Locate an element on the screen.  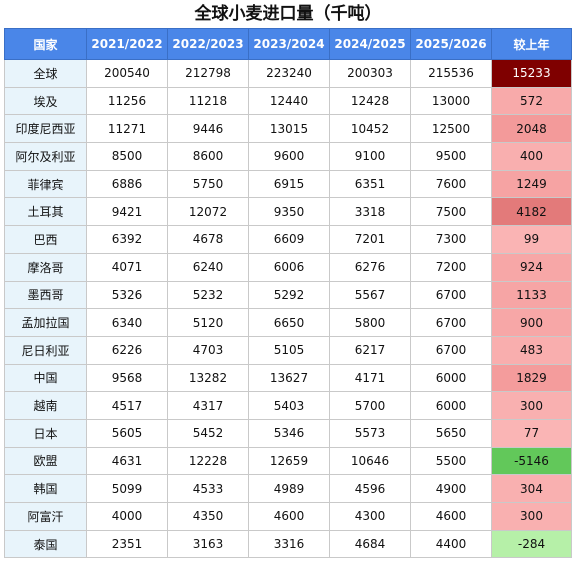
value-cell: 4517 is located at coordinates (127, 405).